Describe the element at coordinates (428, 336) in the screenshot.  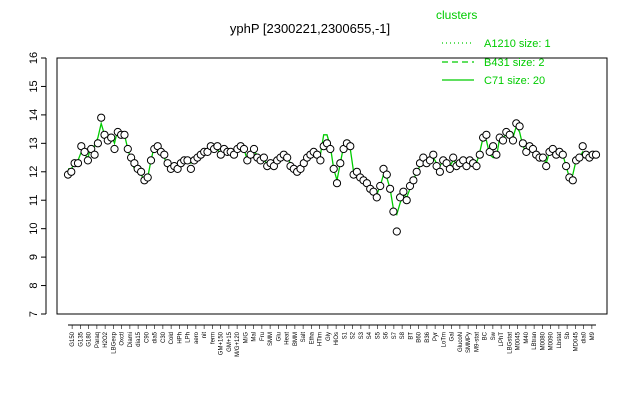
I see `x-tick-label: B36` at that location.